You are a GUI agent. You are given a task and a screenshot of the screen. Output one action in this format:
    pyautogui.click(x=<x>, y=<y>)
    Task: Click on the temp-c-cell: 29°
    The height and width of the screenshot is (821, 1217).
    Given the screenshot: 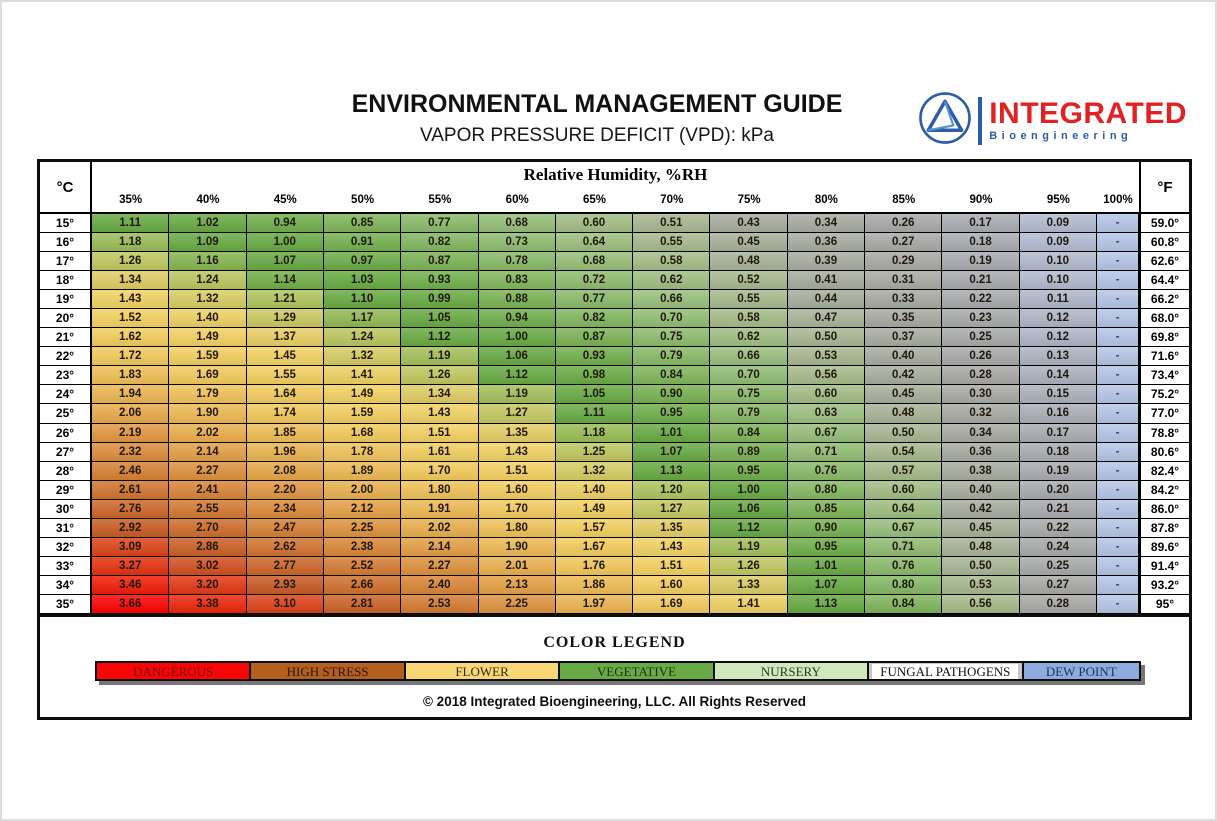 What is the action you would take?
    pyautogui.click(x=66, y=490)
    